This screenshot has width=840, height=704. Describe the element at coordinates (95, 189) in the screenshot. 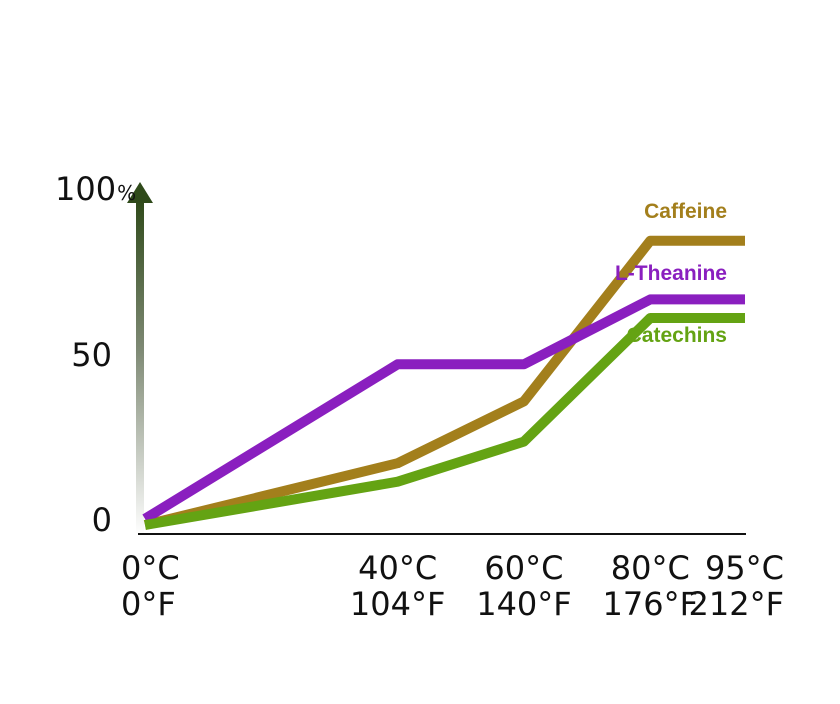

I see `y-tick-label: 100%` at that location.